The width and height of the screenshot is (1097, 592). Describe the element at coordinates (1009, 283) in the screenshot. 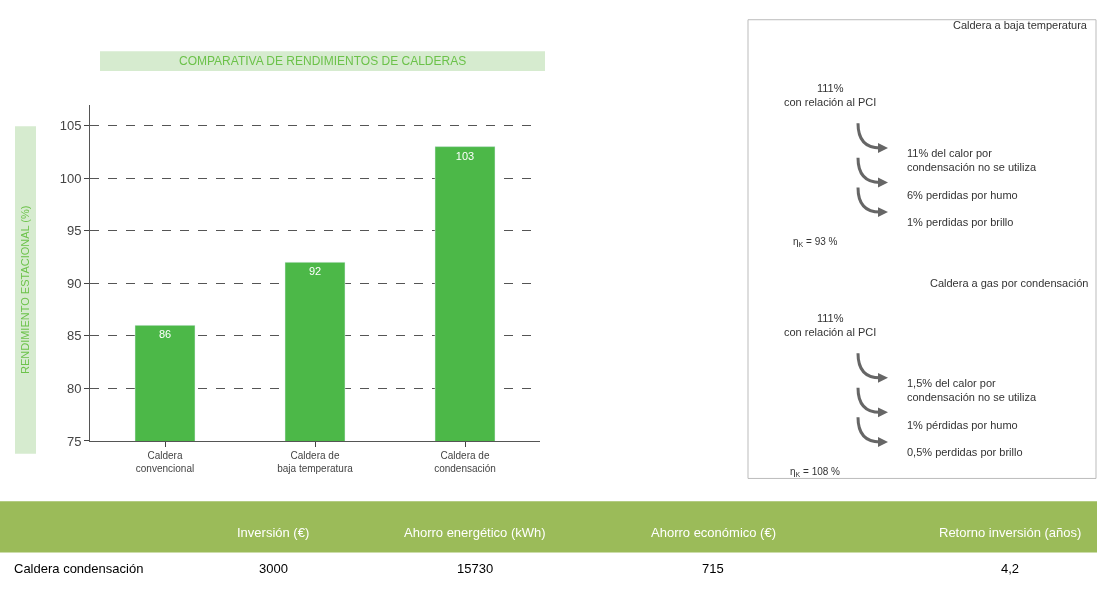

I see `text: Caldera a gas por condensación` at that location.